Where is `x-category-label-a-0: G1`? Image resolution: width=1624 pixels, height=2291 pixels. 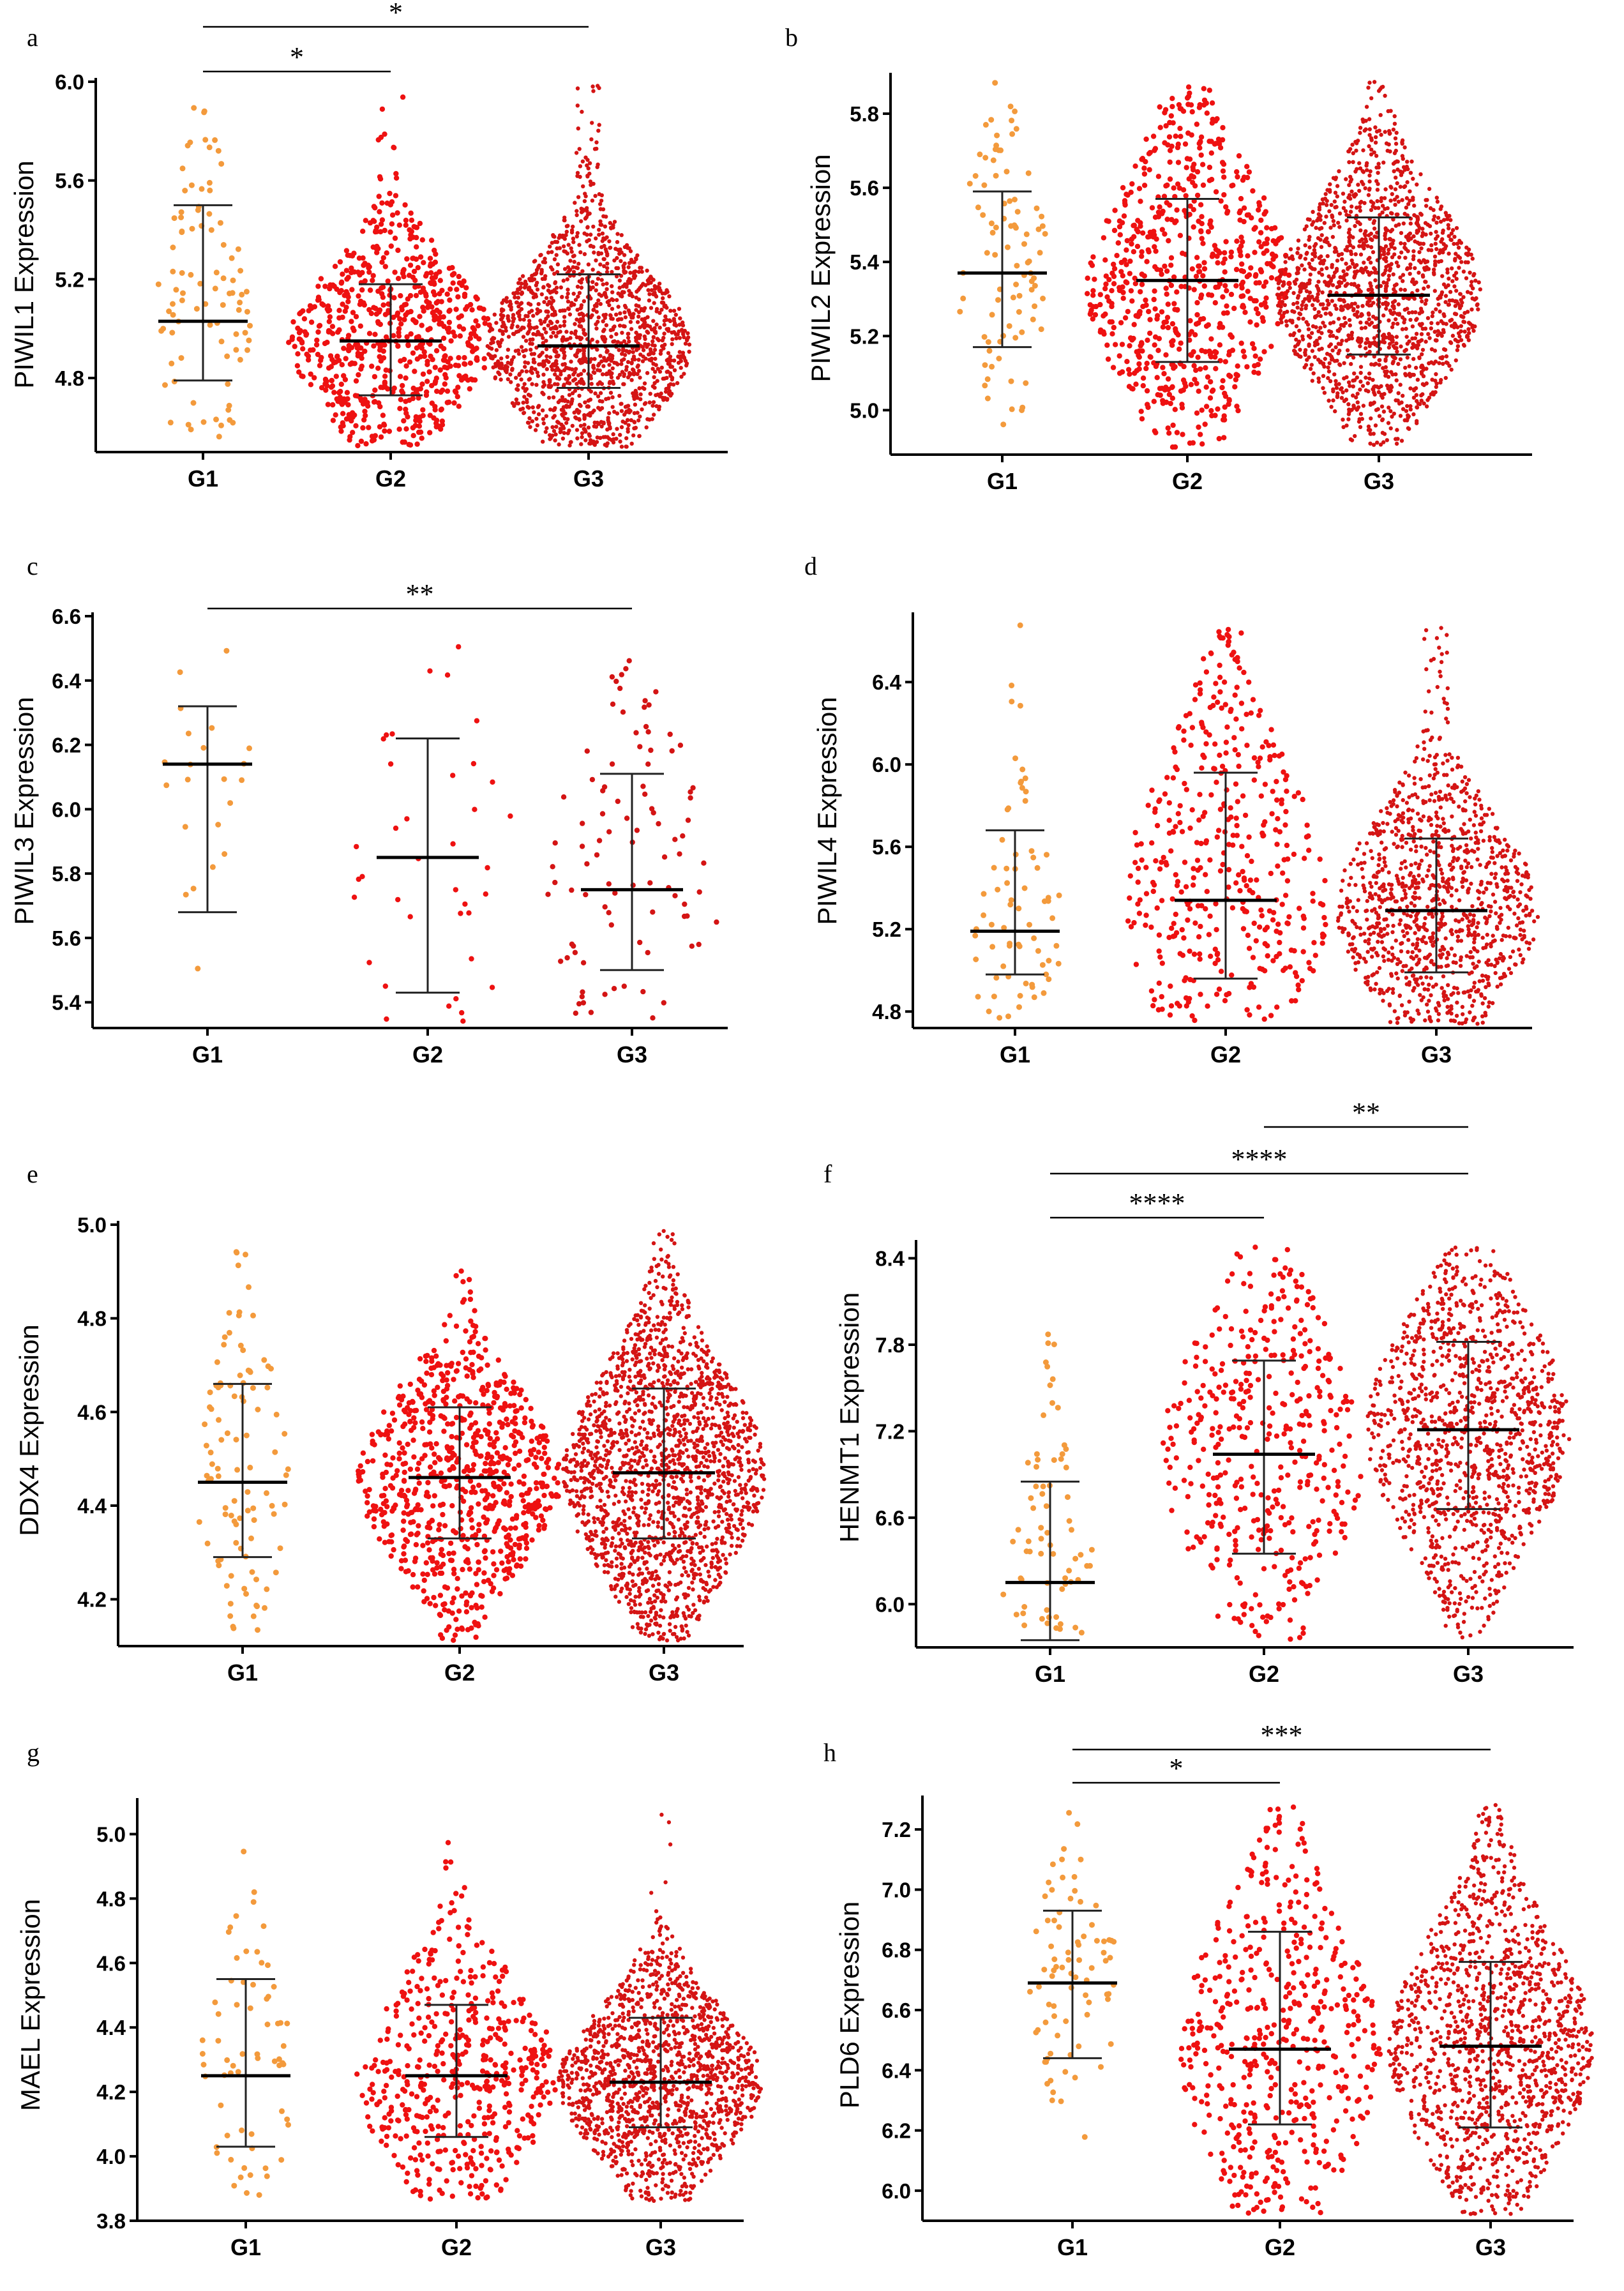 x-category-label-a-0: G1 is located at coordinates (203, 478).